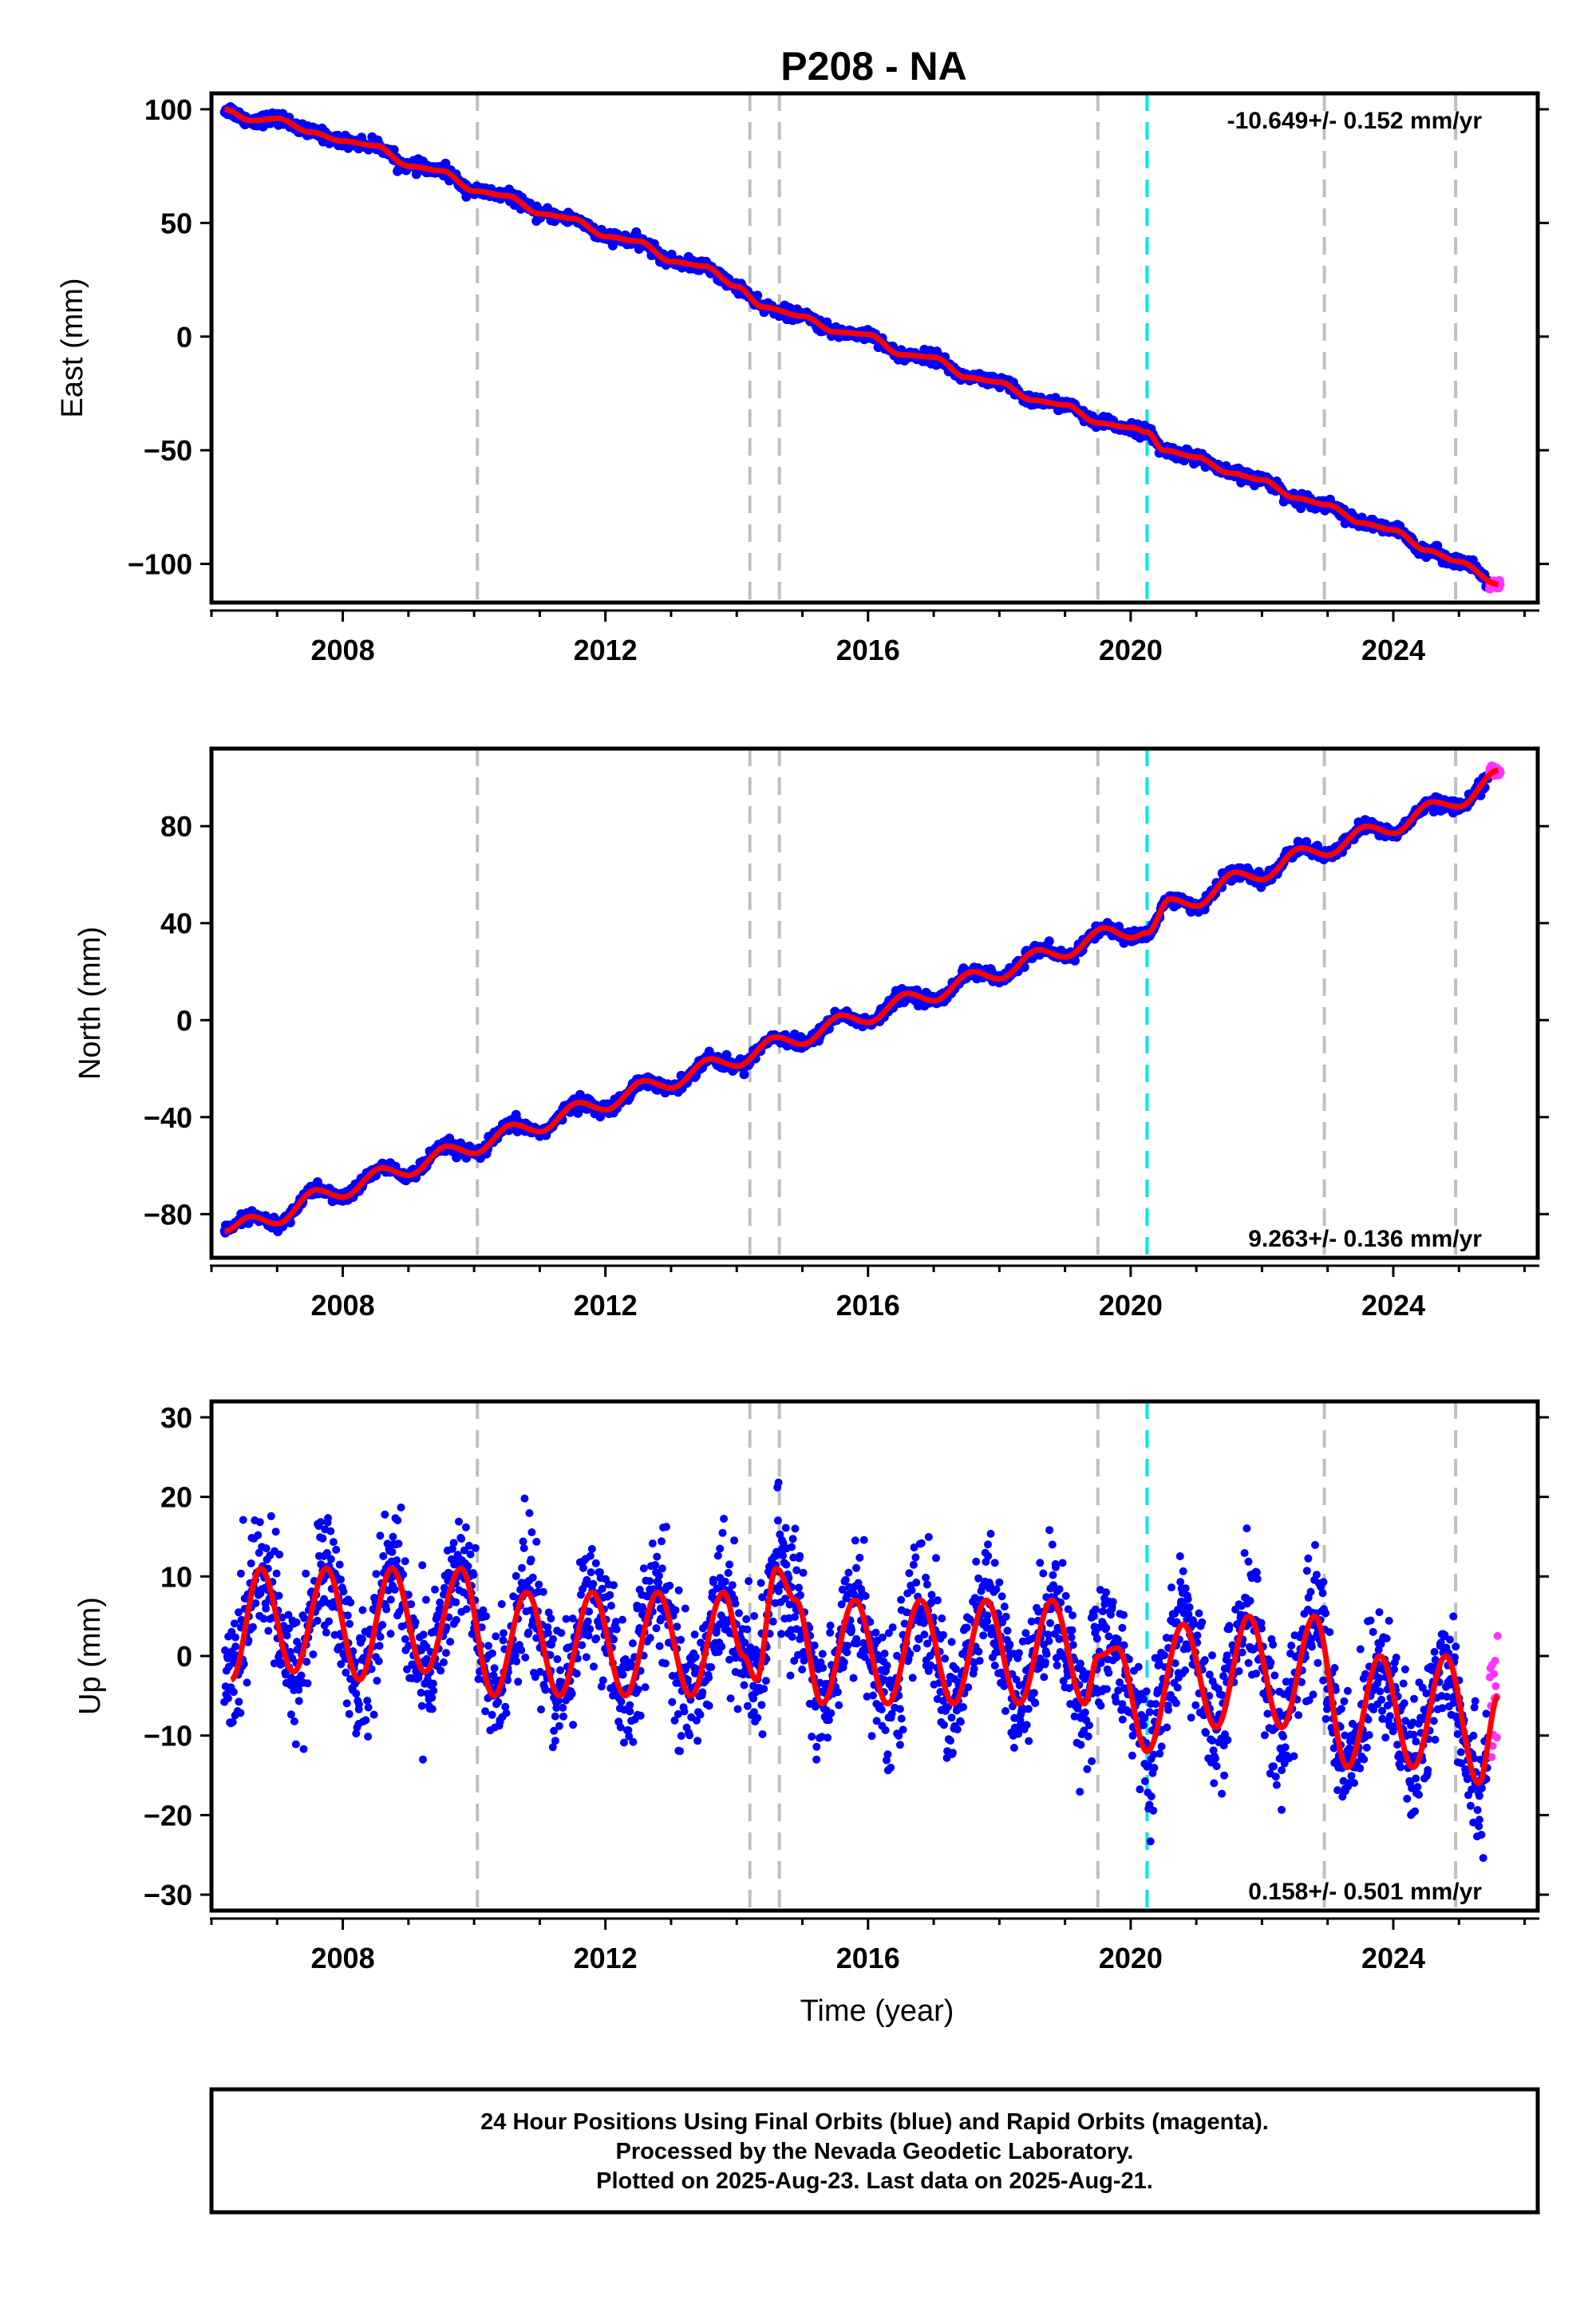 The image size is (1596, 2316). What do you see at coordinates (160, 564) in the screenshot?
I see `y-tick-label: −100` at bounding box center [160, 564].